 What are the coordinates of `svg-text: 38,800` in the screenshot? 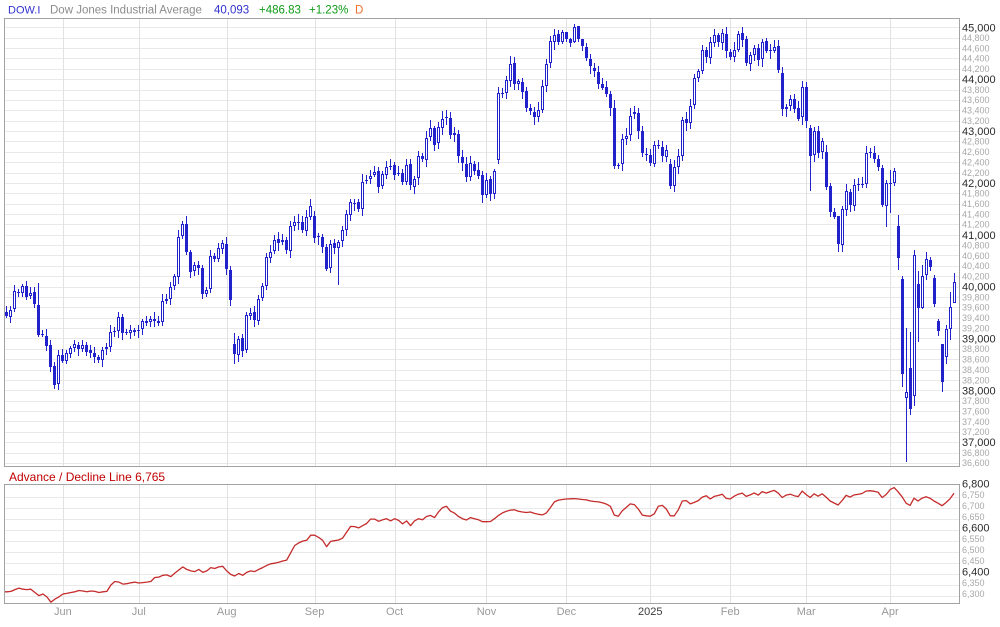 It's located at (976, 349).